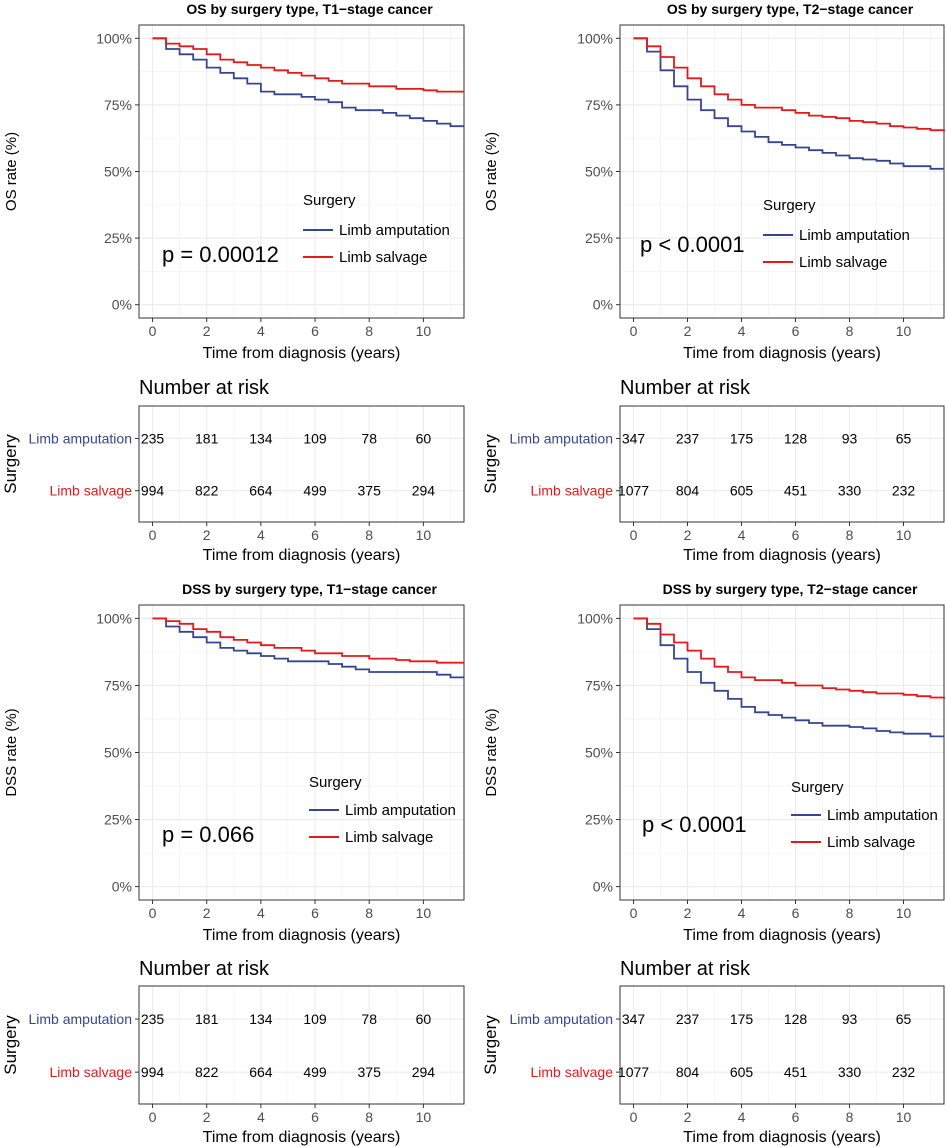  I want to click on risk-count: 994, so click(153, 491).